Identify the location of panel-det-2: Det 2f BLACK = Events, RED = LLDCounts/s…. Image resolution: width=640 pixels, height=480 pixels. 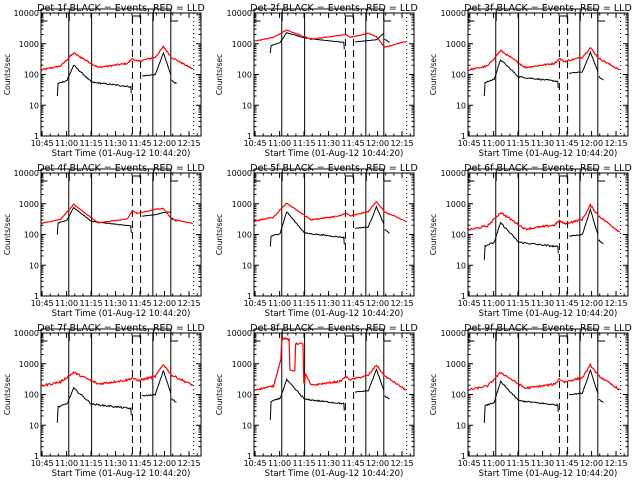
(316, 81).